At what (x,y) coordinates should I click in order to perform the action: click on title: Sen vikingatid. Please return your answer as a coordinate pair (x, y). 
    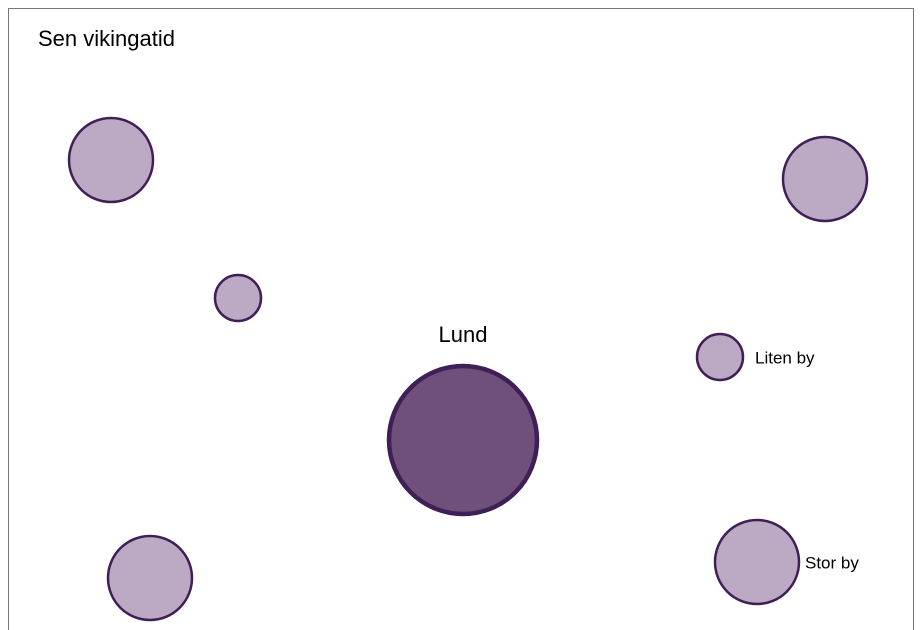
    Looking at the image, I should click on (106, 38).